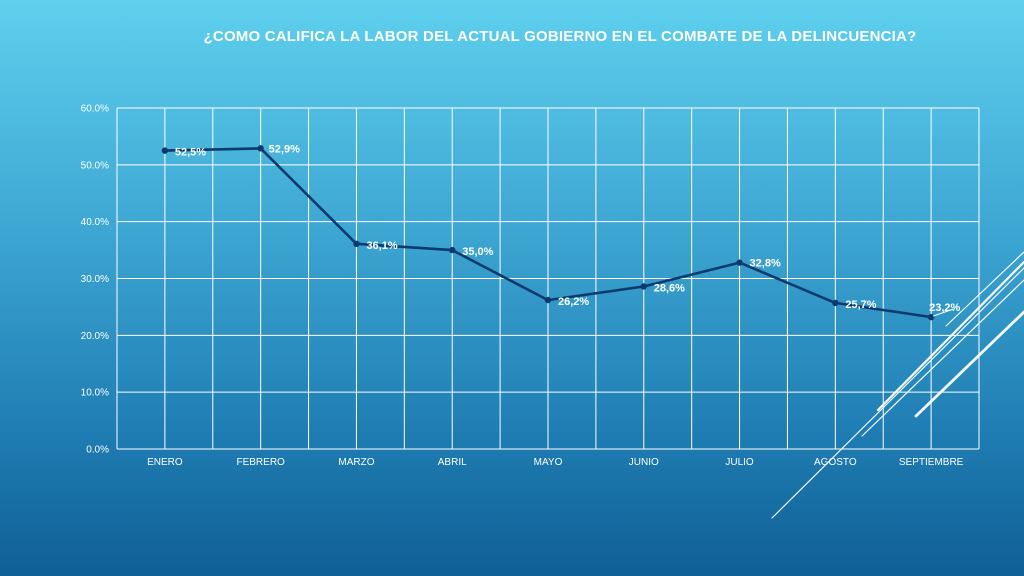 The width and height of the screenshot is (1024, 576). Describe the element at coordinates (452, 462) in the screenshot. I see `x-tick-label: ABRIL` at that location.